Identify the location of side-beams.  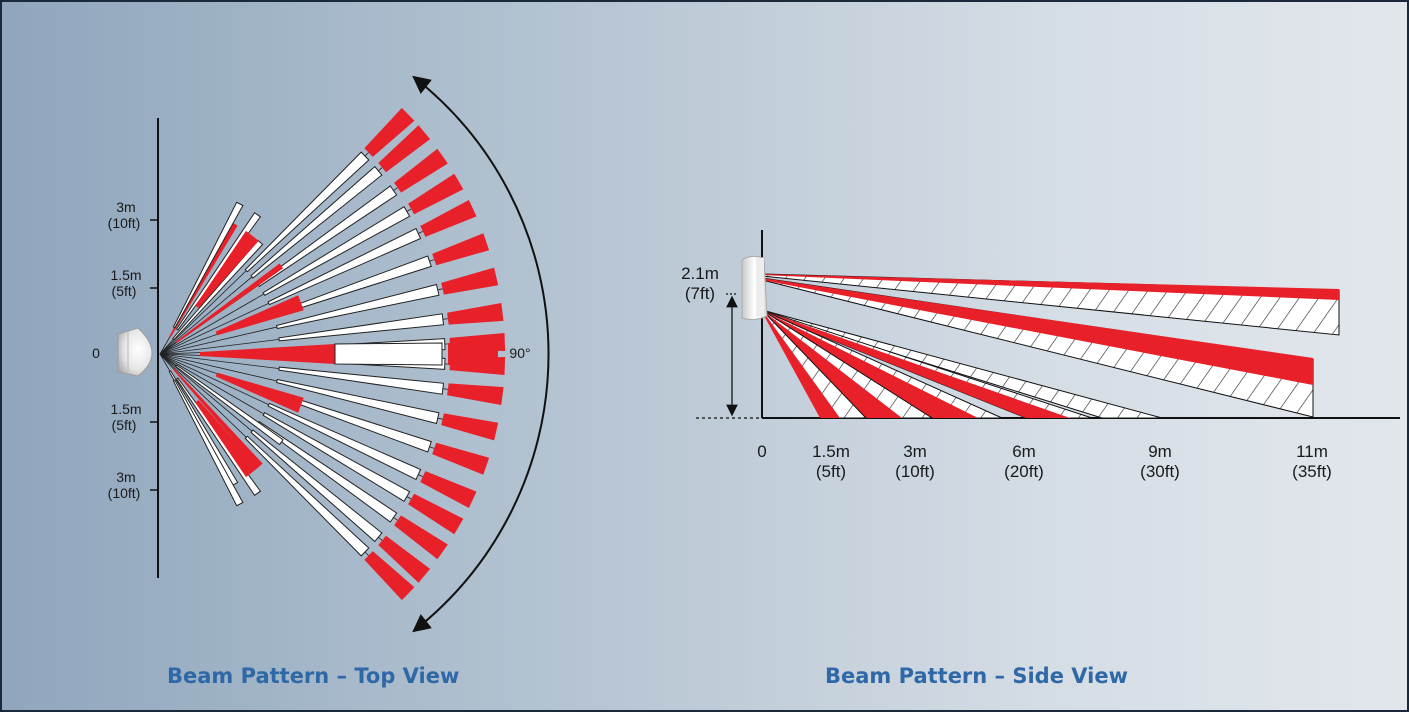
(1050, 346).